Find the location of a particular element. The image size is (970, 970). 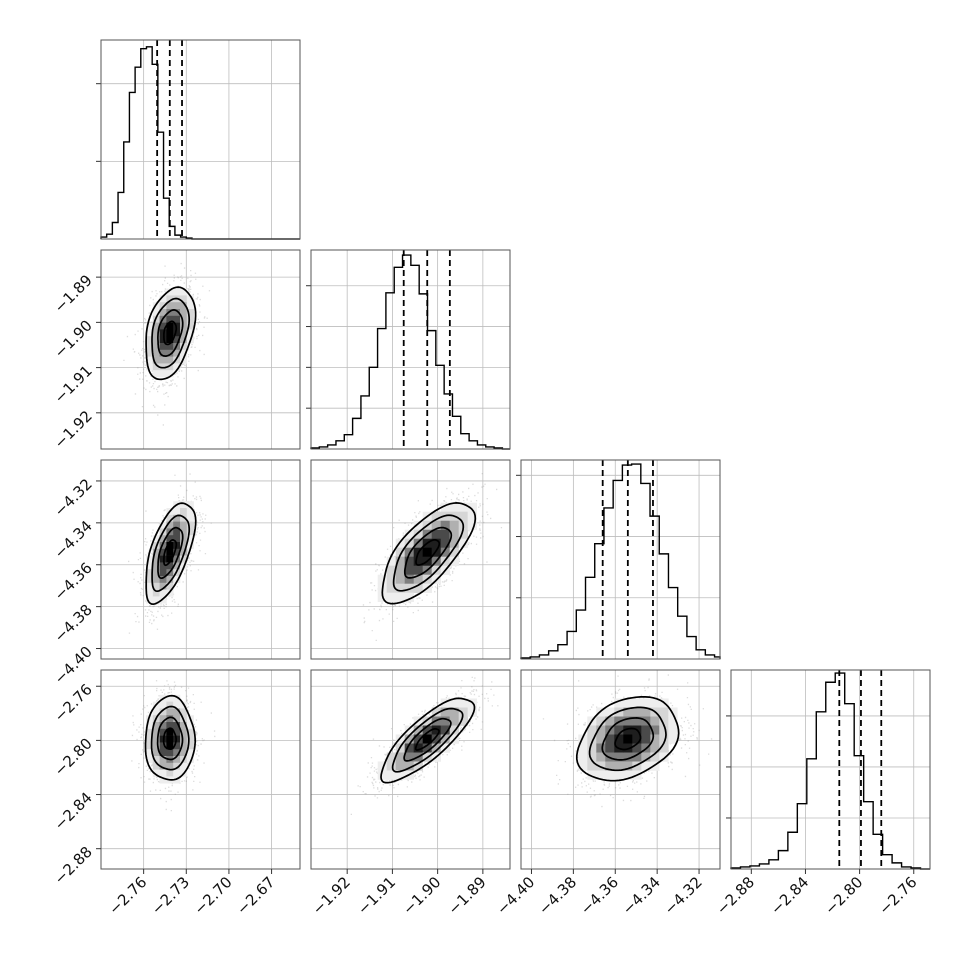

x-tick-label: −4.34 is located at coordinates (641, 895).